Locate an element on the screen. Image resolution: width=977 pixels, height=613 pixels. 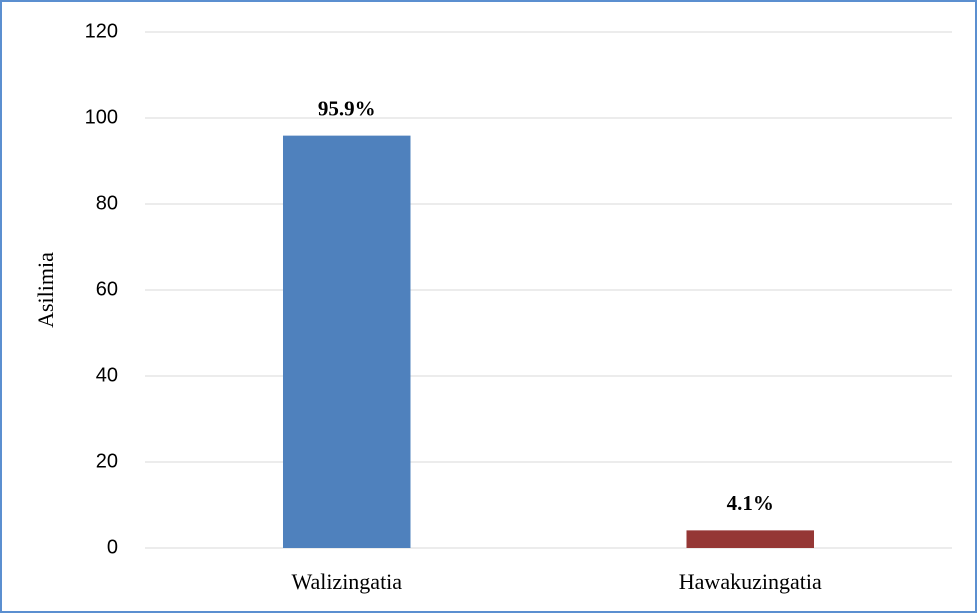
y-tick-label: 100 is located at coordinates (101, 117).